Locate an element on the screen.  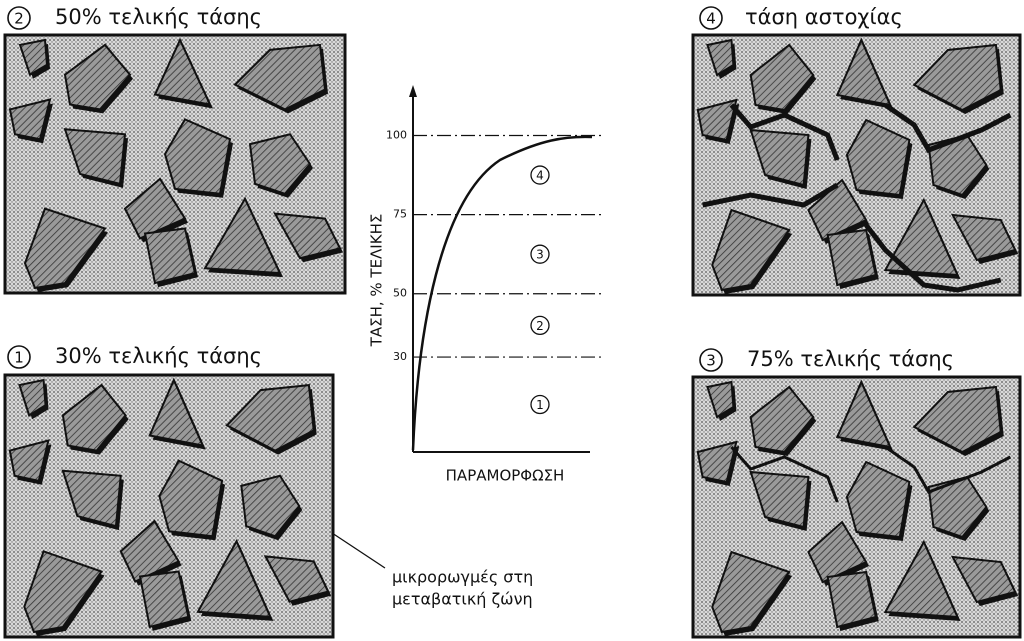
annotation-line: μεταβατική ζώνη is located at coordinates (462, 599).